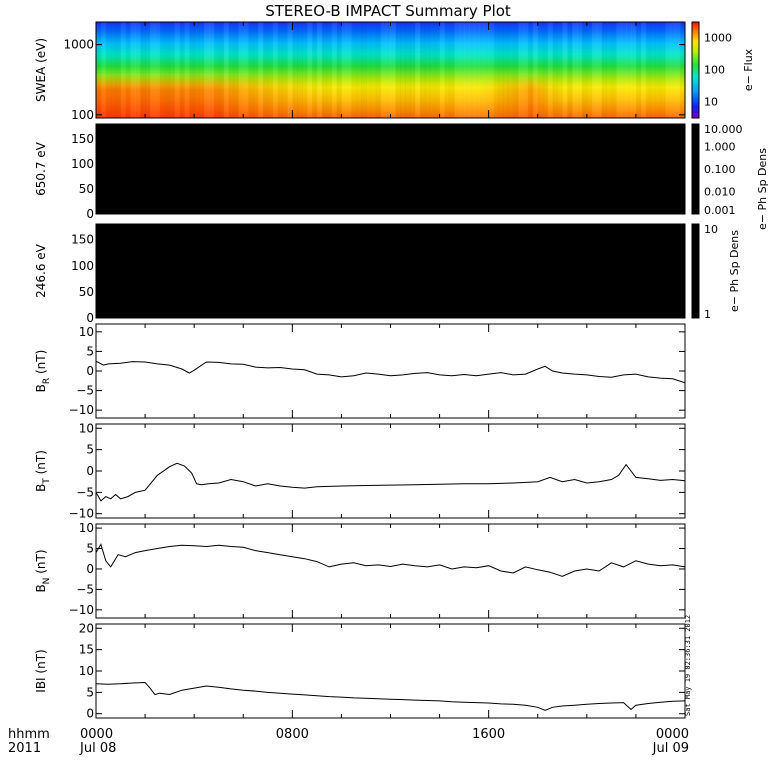  I want to click on panel-frame-br, so click(390, 371).